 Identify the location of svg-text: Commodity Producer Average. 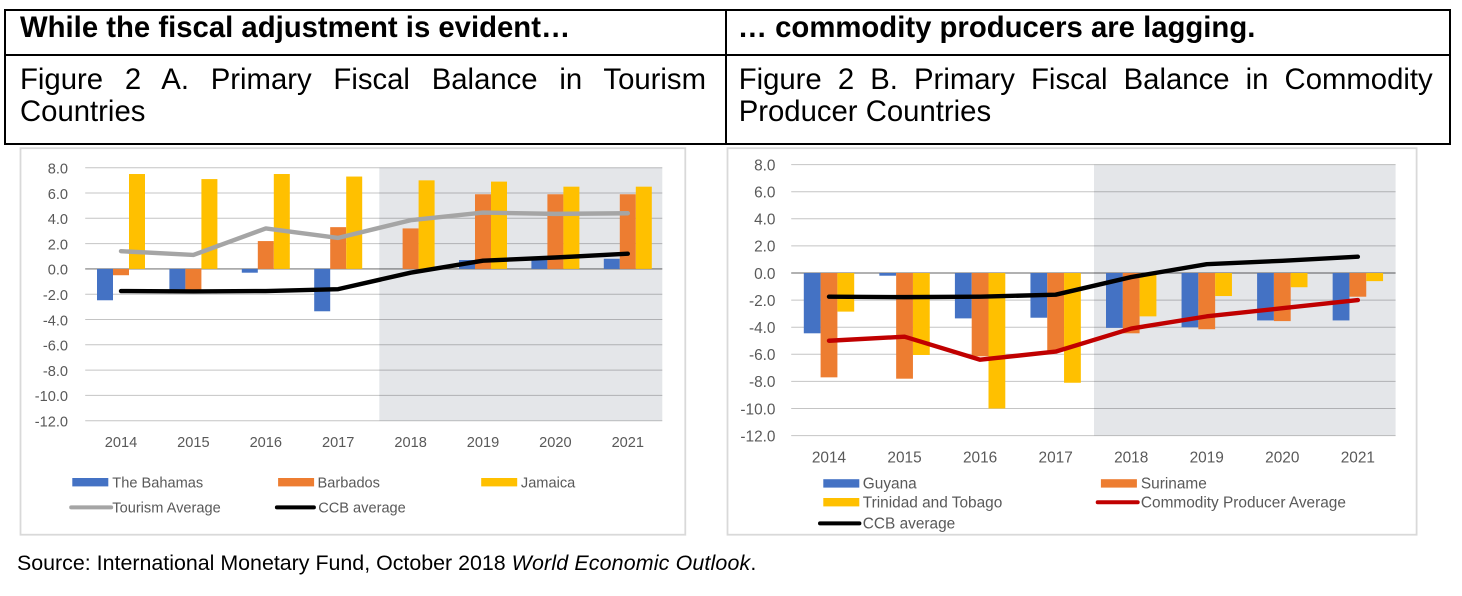
(1243, 502).